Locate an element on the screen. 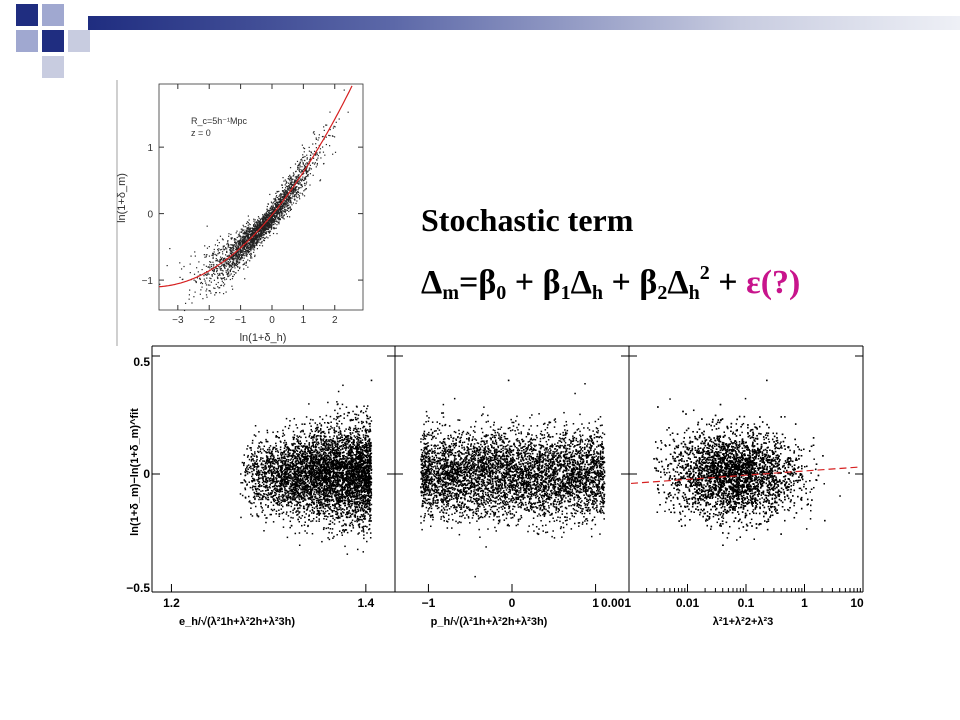  x-tick-label: 1 is located at coordinates (304, 320).